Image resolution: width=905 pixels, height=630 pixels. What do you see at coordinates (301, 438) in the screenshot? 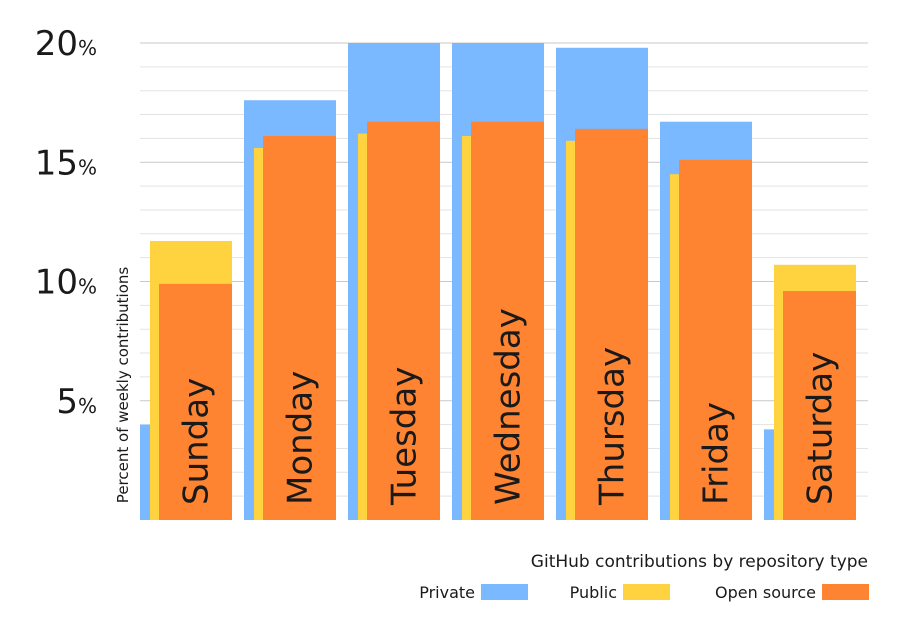
I see `category-label-monday: Monday` at bounding box center [301, 438].